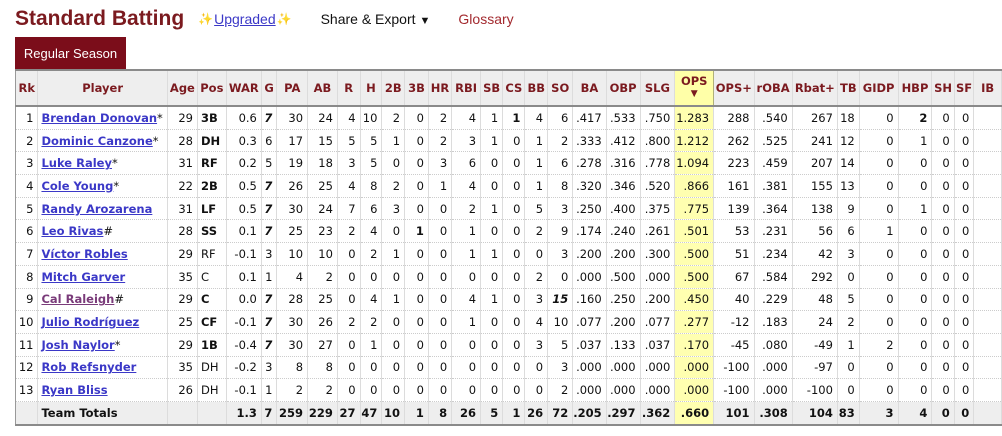 This screenshot has width=1002, height=436. Describe the element at coordinates (658, 163) in the screenshot. I see `slg-cell: .778` at that location.